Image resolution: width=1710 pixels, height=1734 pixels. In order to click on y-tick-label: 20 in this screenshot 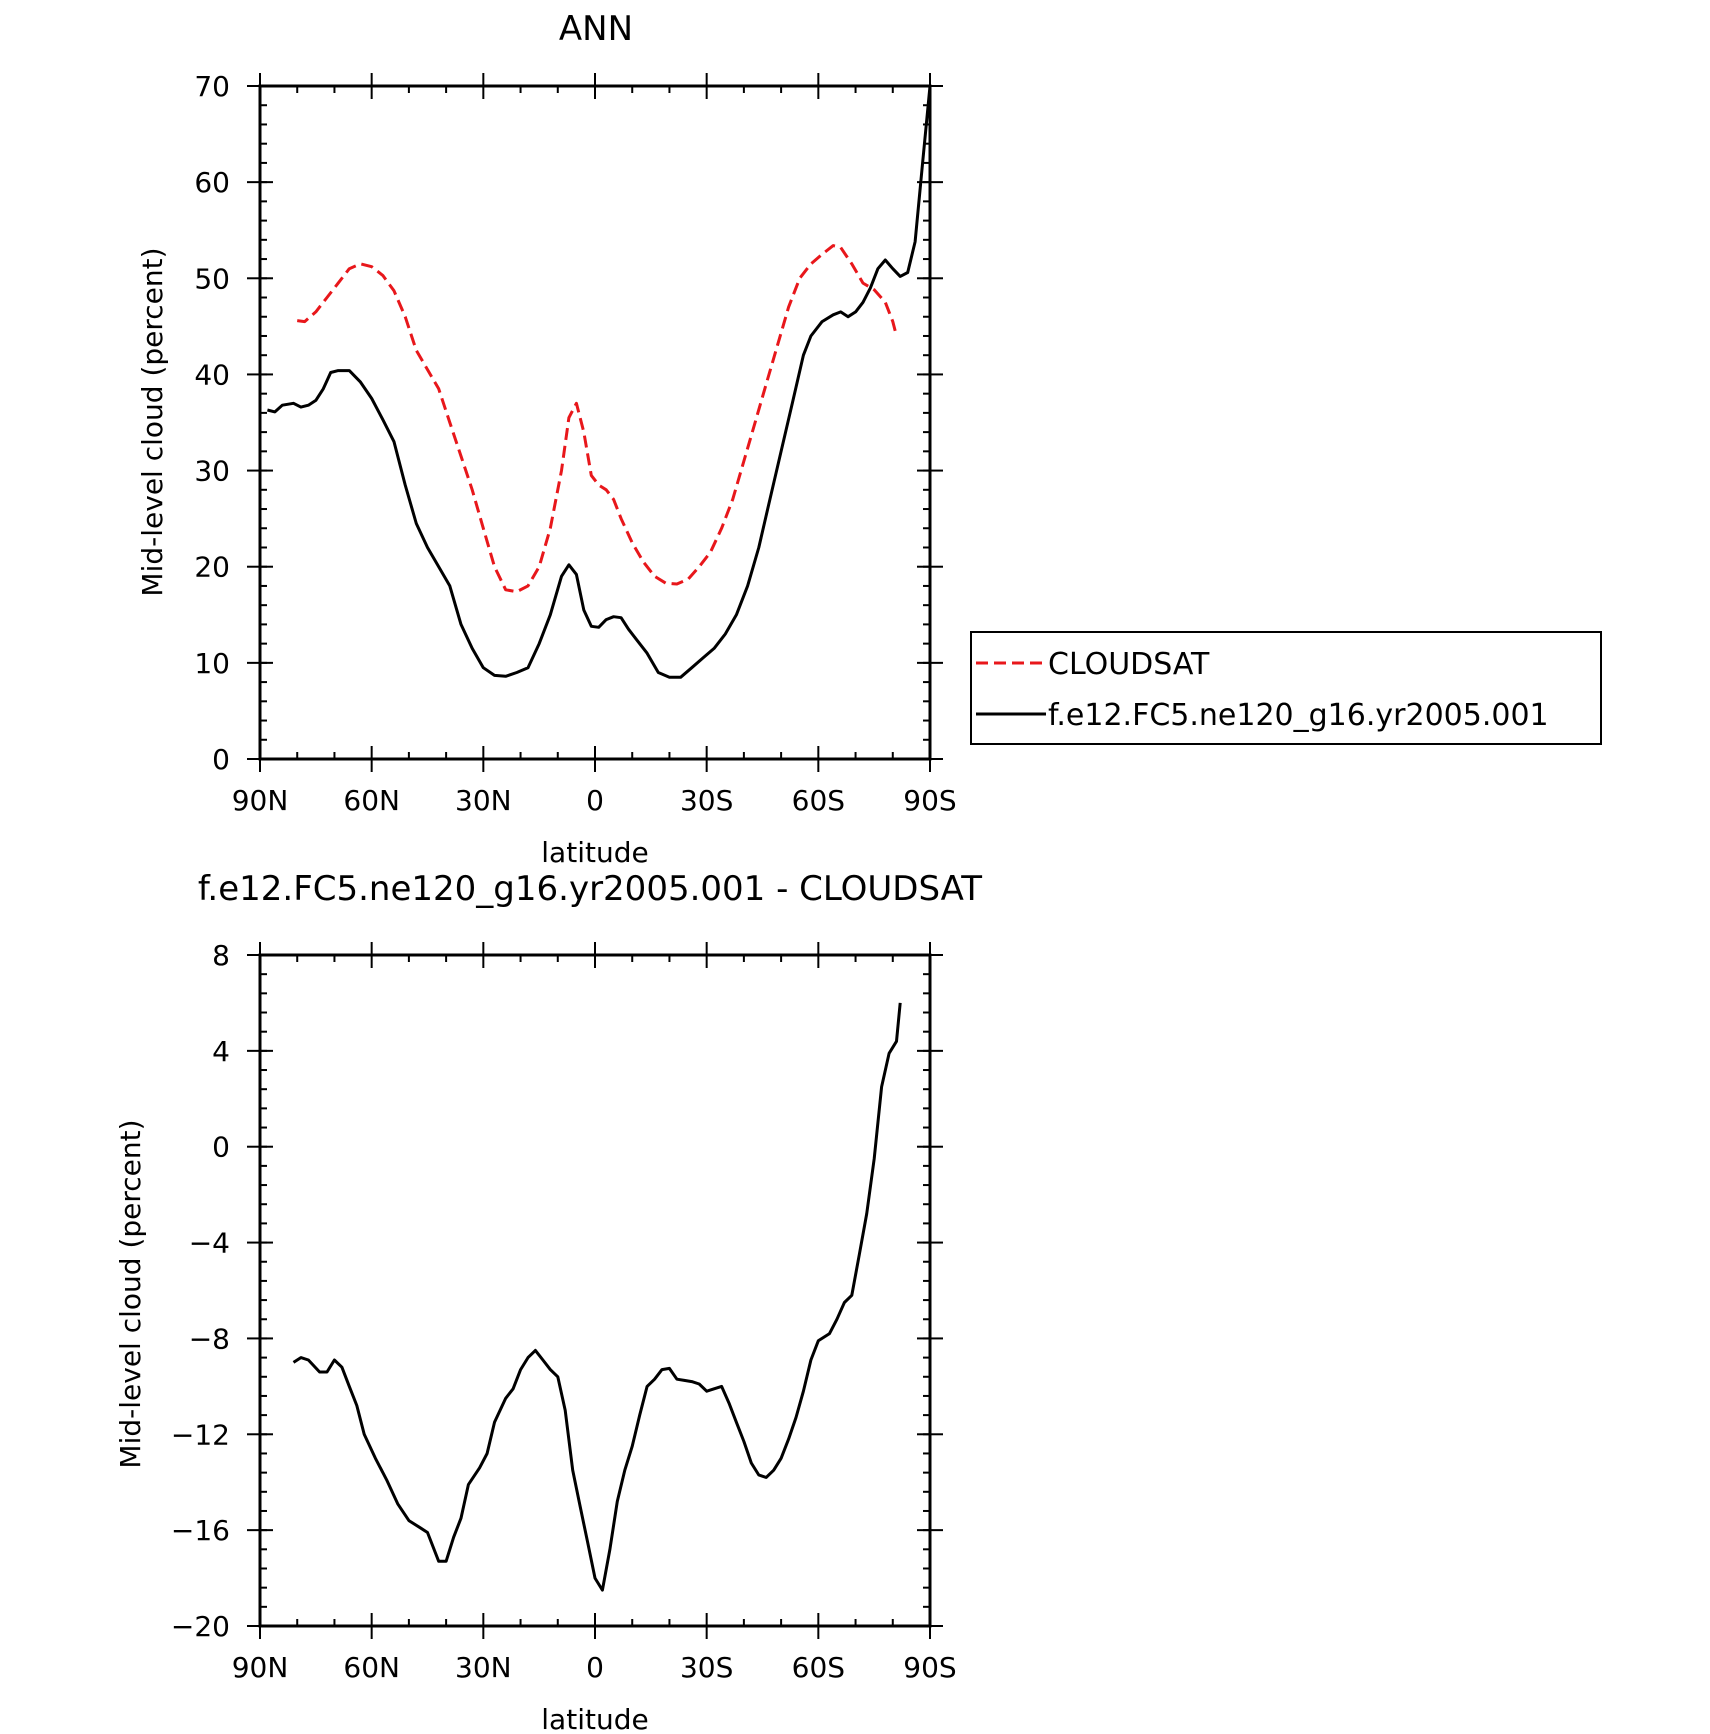, I will do `click(212, 567)`.